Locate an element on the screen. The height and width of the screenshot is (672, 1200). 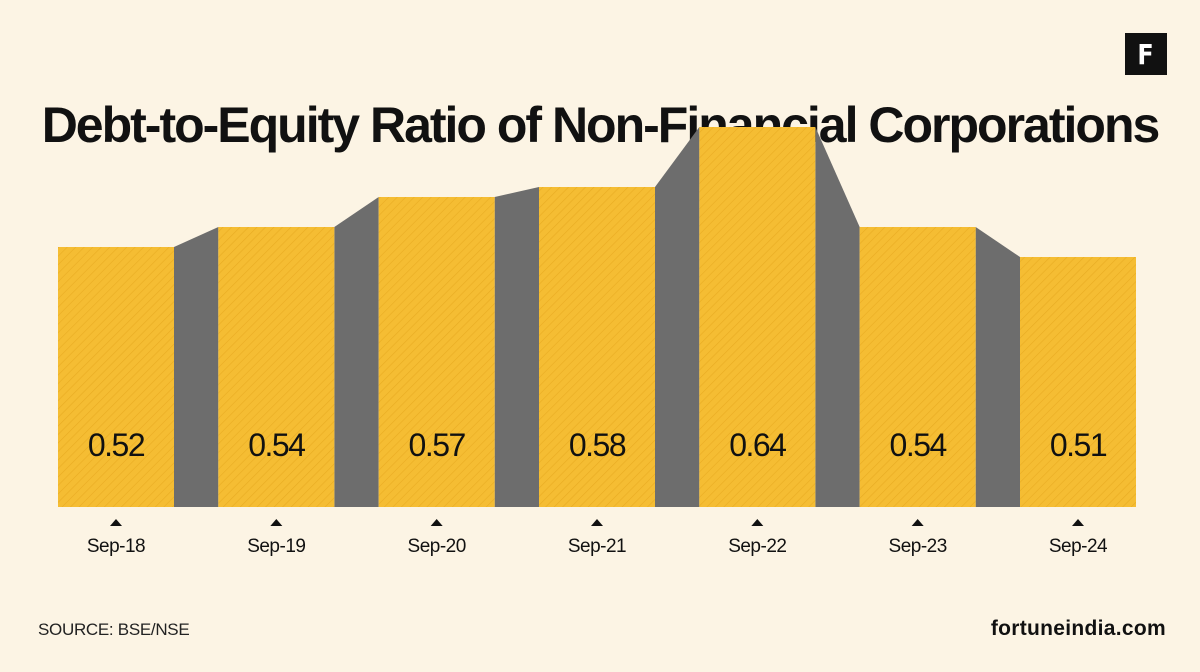
x-tick-label: Sep-23 is located at coordinates (918, 546).